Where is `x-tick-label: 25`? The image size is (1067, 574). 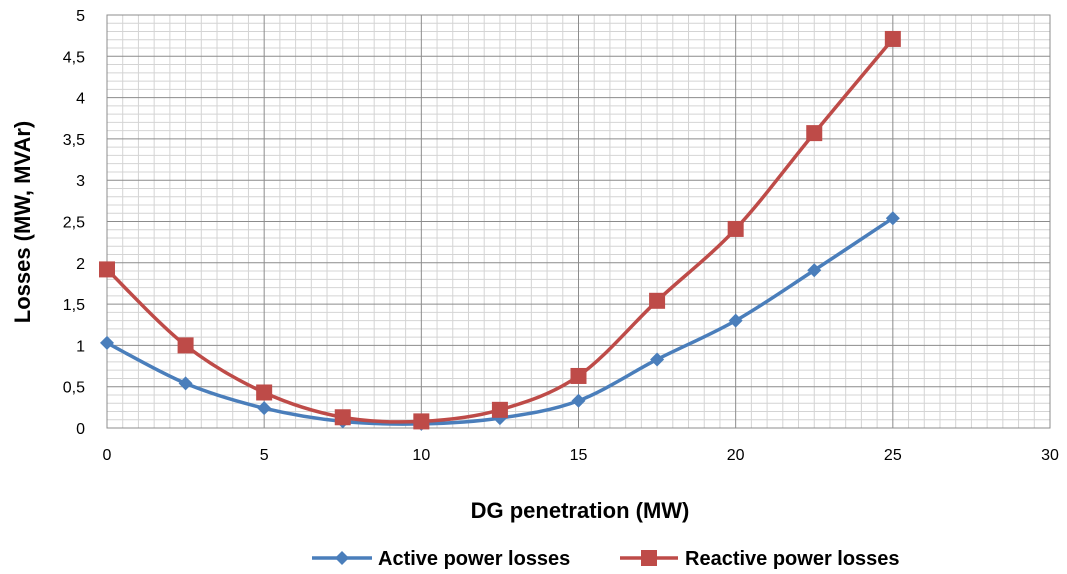 x-tick-label: 25 is located at coordinates (893, 455).